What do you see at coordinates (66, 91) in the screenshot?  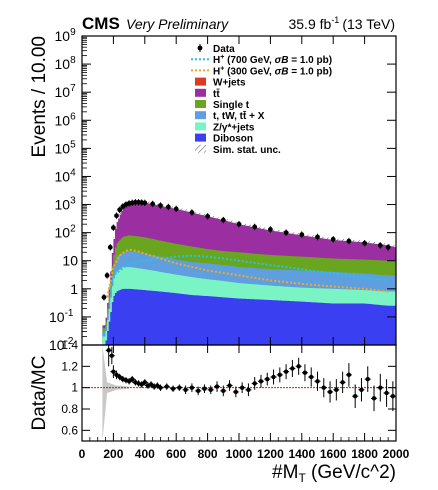 I see `y-tick-label: 10⁷` at bounding box center [66, 91].